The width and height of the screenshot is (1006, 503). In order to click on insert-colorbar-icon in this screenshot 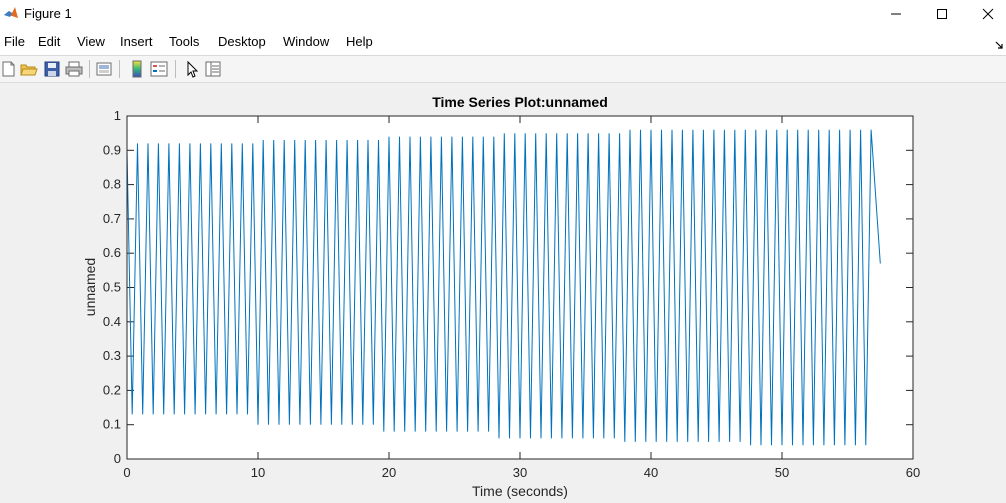, I will do `click(137, 69)`.